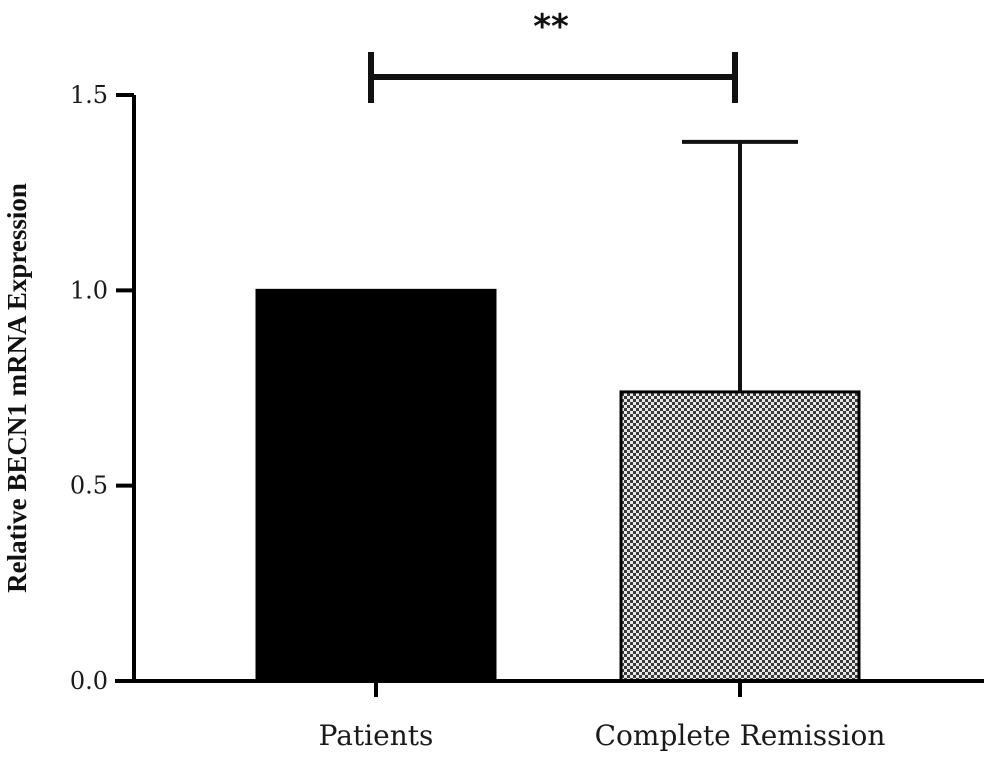 This screenshot has width=1000, height=770. Describe the element at coordinates (17, 388) in the screenshot. I see `y-axis-title: Relative BECN1 mRNA Expression` at that location.